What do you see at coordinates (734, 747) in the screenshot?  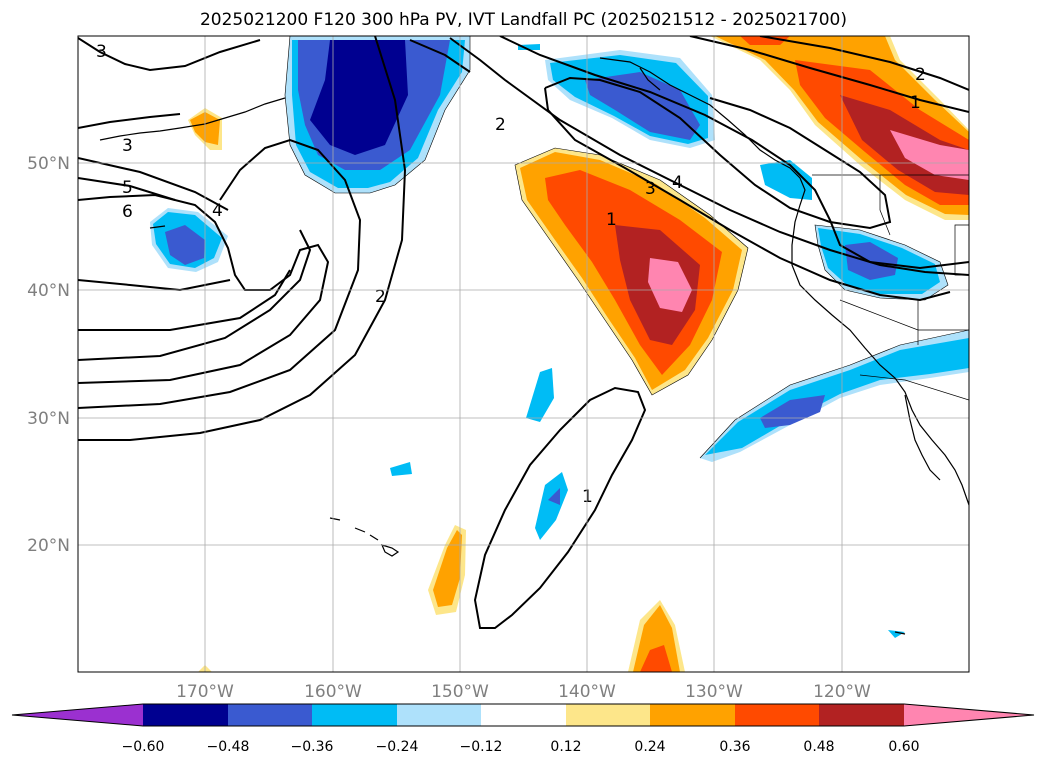 I see `colorbar-tick: 0.36` at bounding box center [734, 747].